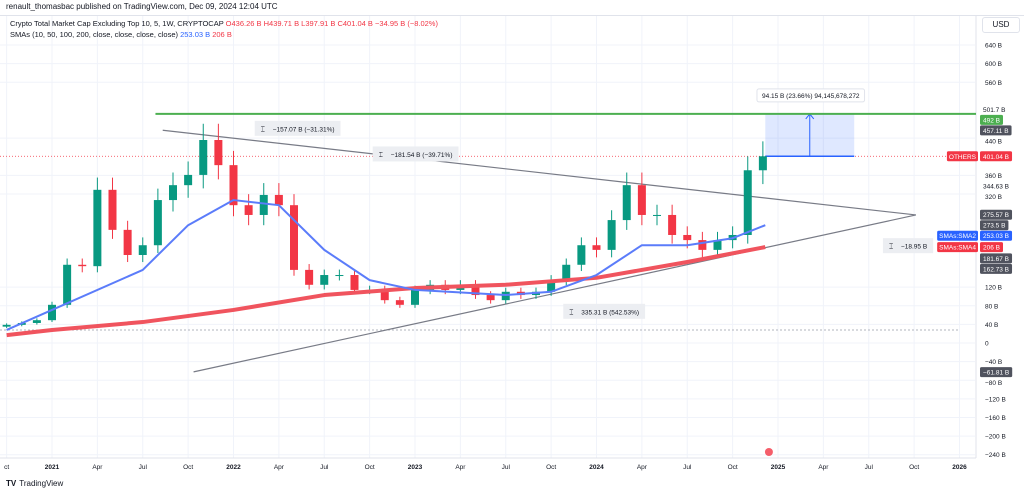 This screenshot has width=1024, height=493. I want to click on x-tick-label: 2025, so click(778, 467).